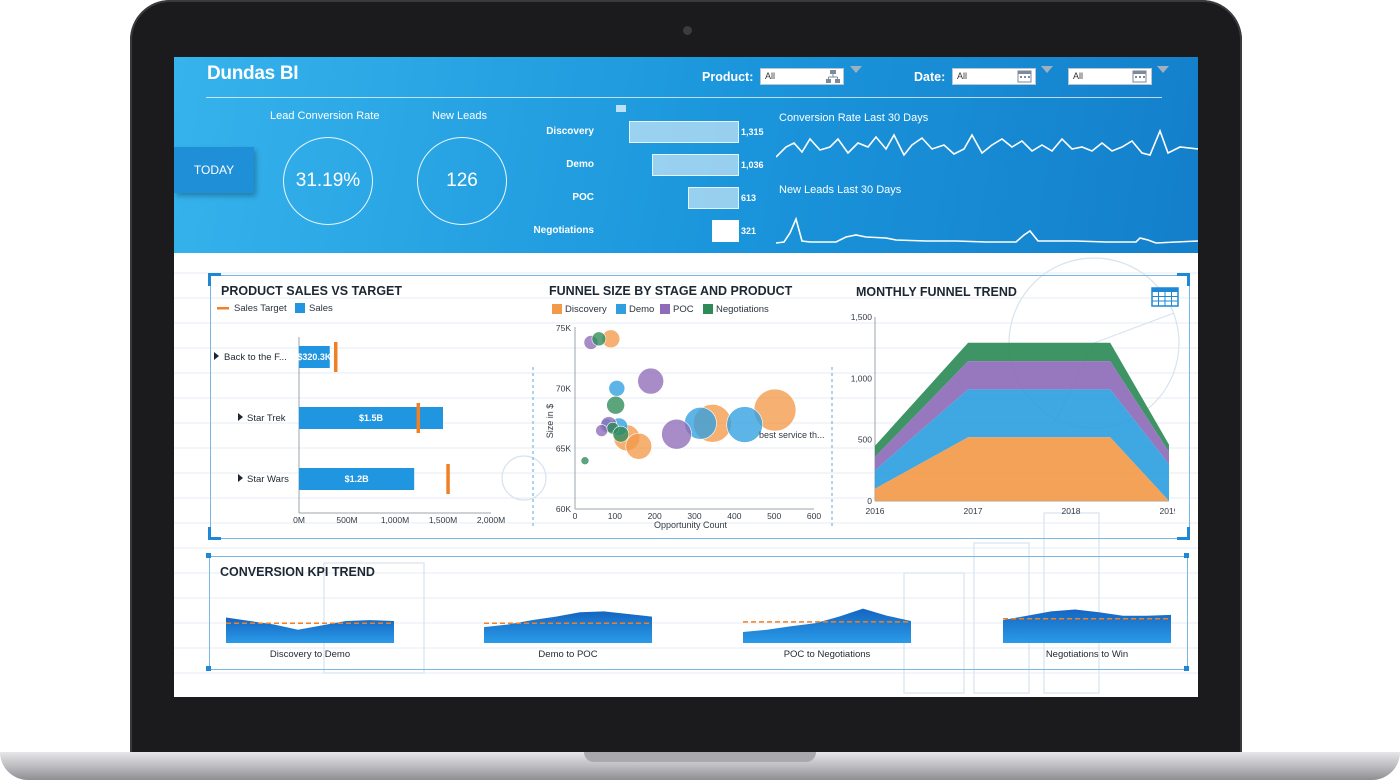  I want to click on date-from-chevron-down-icon, so click(1047, 69).